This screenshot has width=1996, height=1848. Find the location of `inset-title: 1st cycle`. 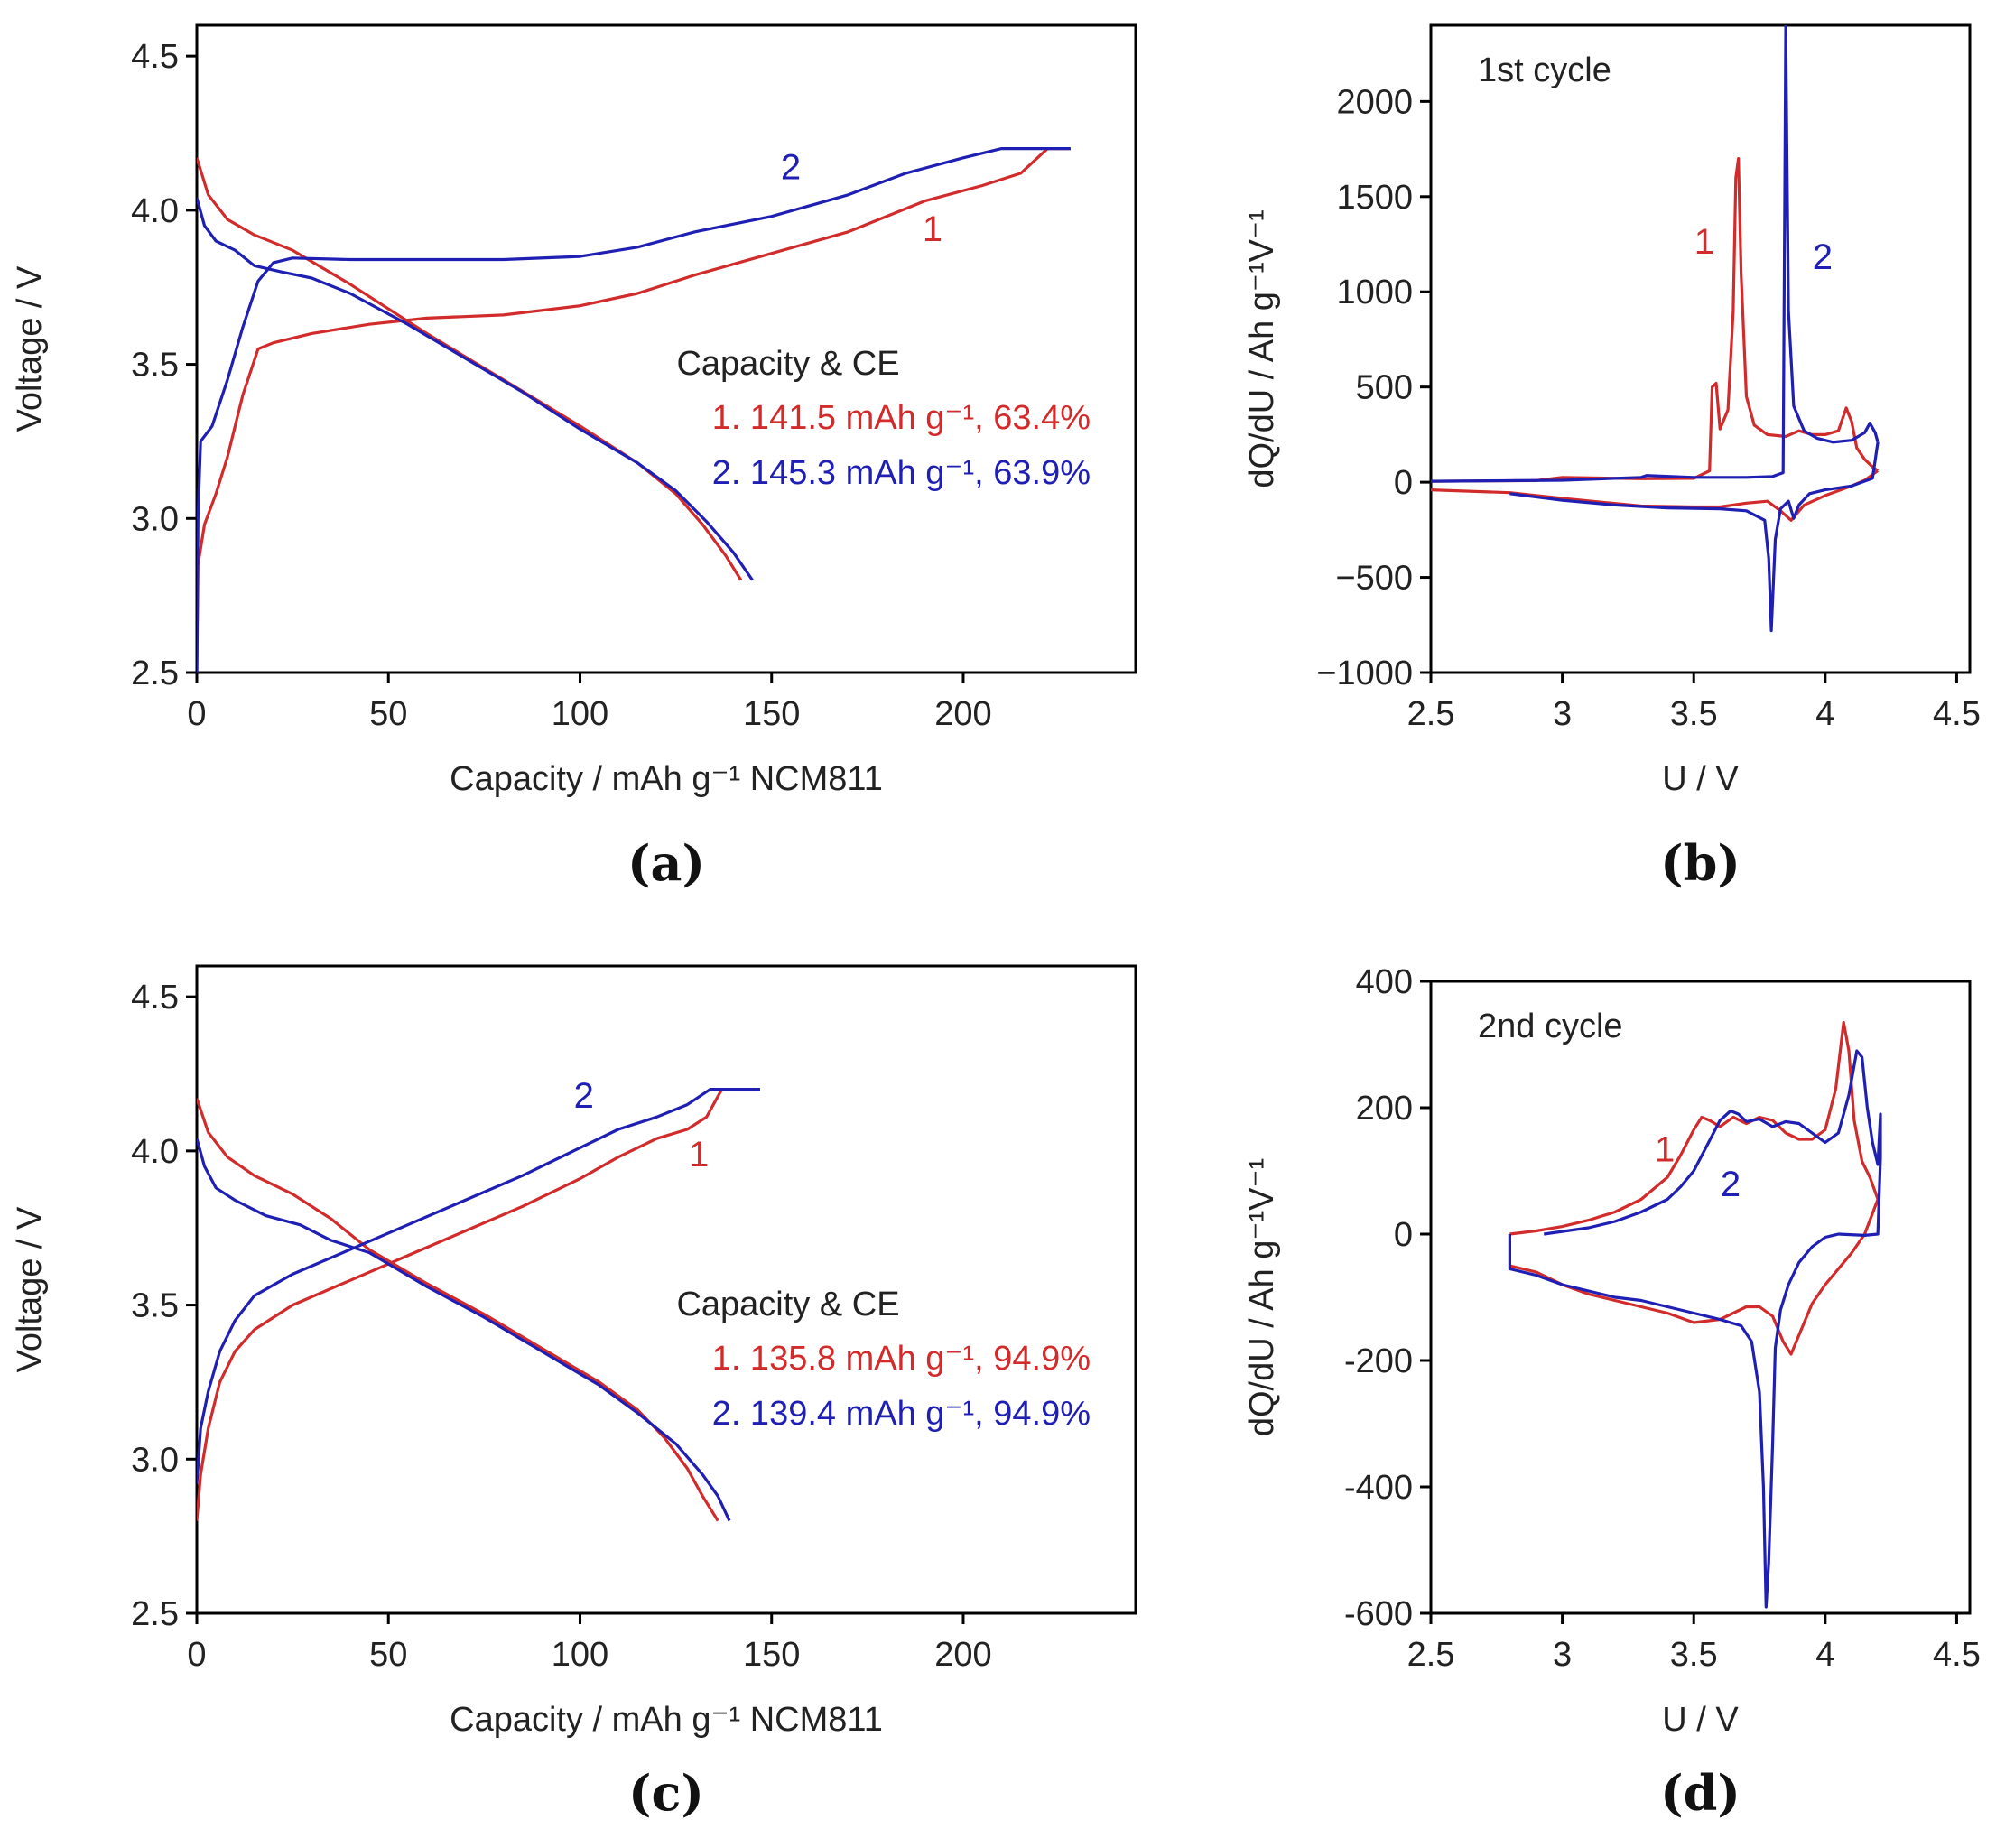

inset-title: 1st cycle is located at coordinates (1544, 70).